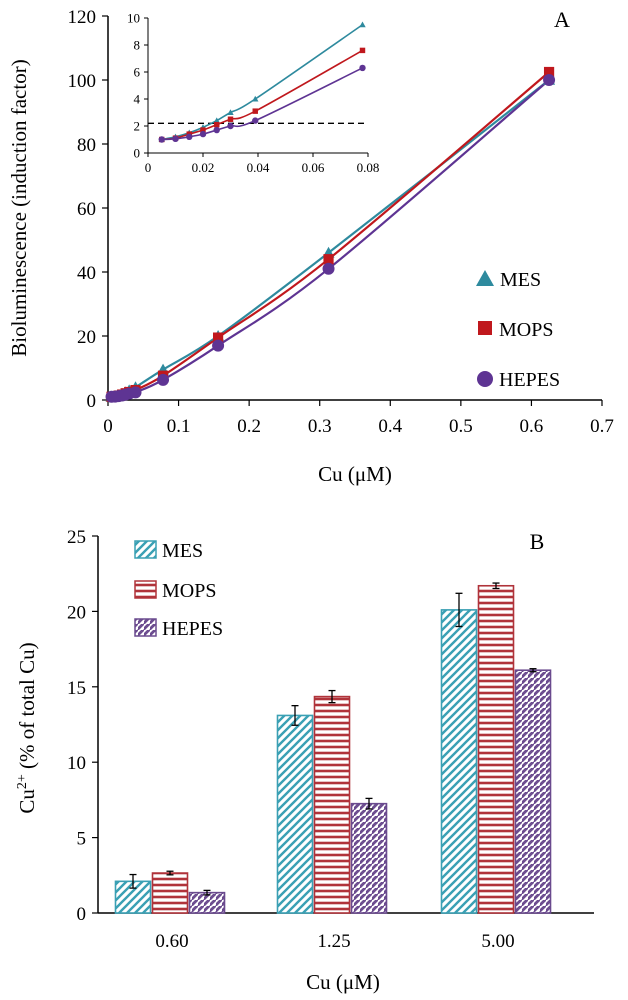 This screenshot has width=628, height=1000. Describe the element at coordinates (461, 426) in the screenshot. I see `panel-a-x-tick-label: 0.5` at that location.